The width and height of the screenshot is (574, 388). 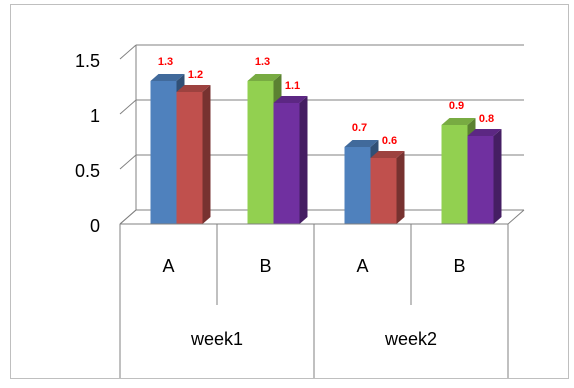 I want to click on data-label: 1.2, so click(x=195, y=75).